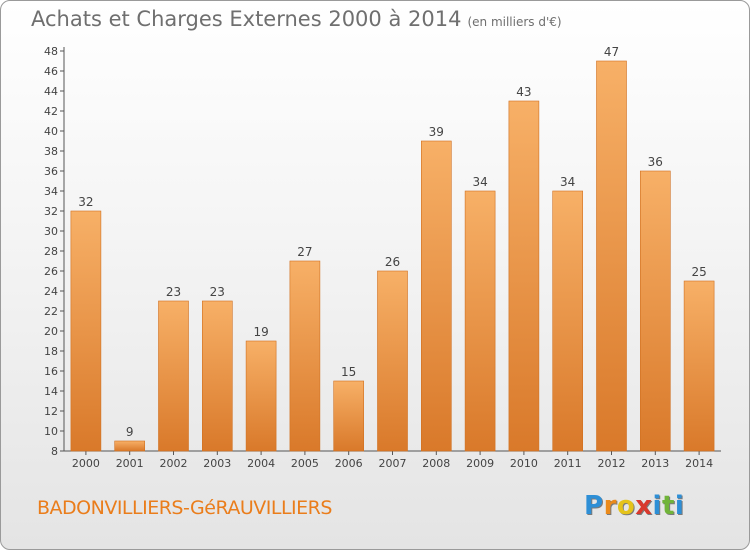 This screenshot has height=550, width=750. I want to click on x-tick-label: 2000, so click(86, 463).